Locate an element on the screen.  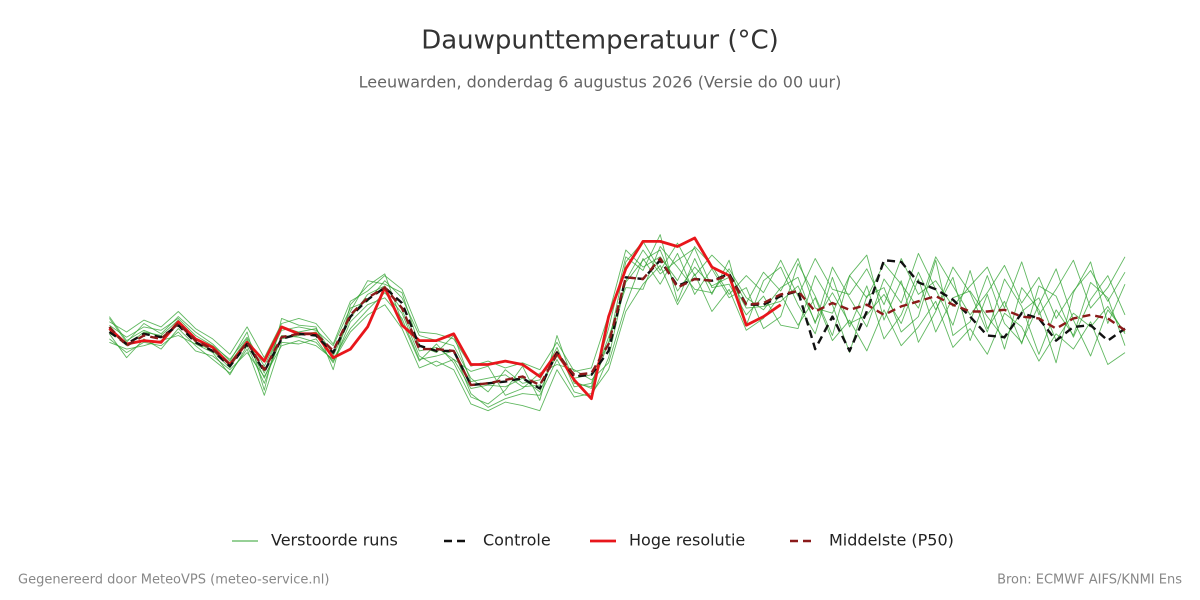
legend-label: Hoge resolutie is located at coordinates (687, 540).